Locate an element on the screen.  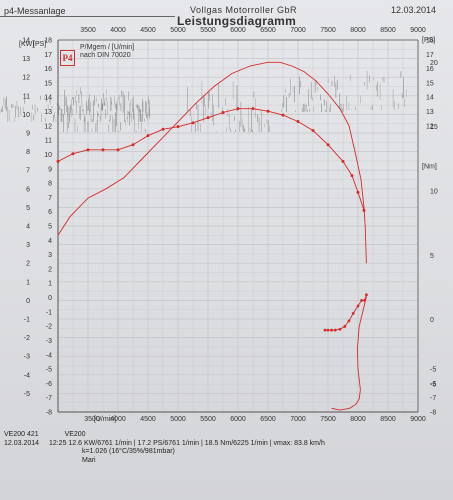
right-ps-tick-label: 12 is located at coordinates (430, 126).